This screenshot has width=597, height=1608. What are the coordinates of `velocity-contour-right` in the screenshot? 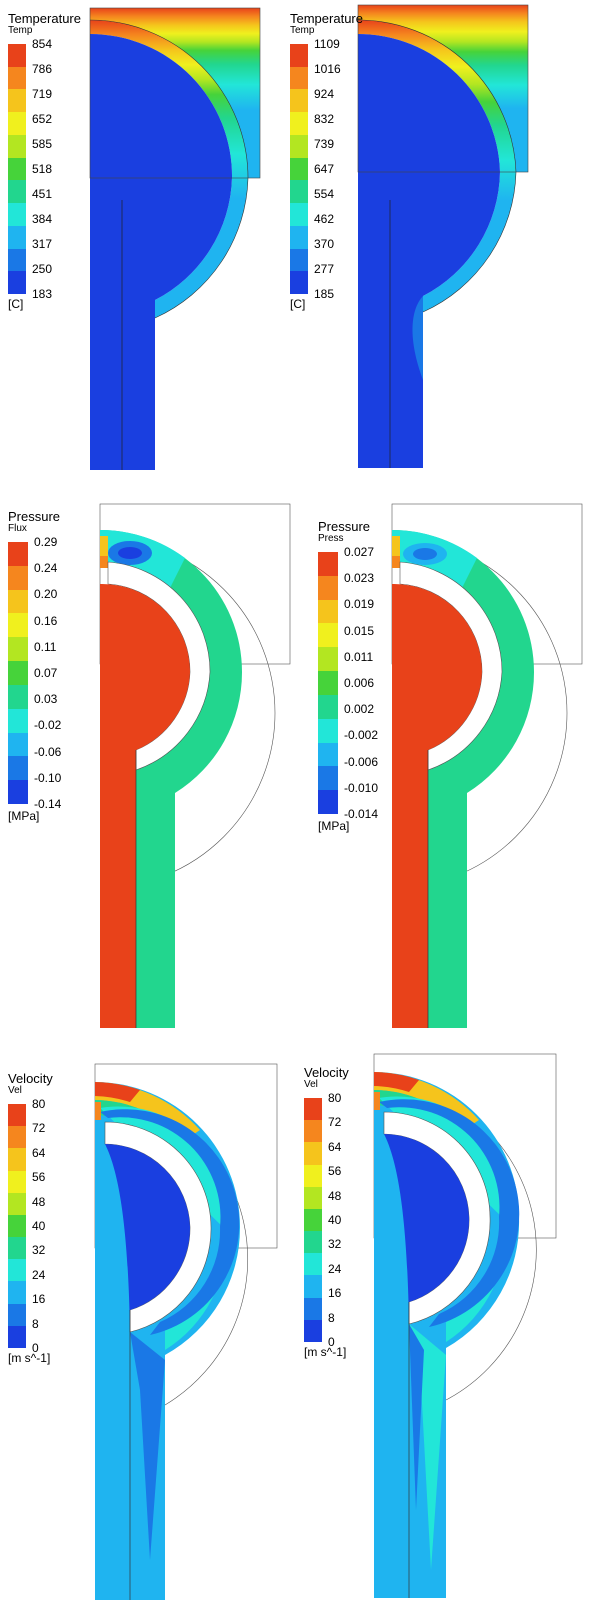 It's located at (465, 1325).